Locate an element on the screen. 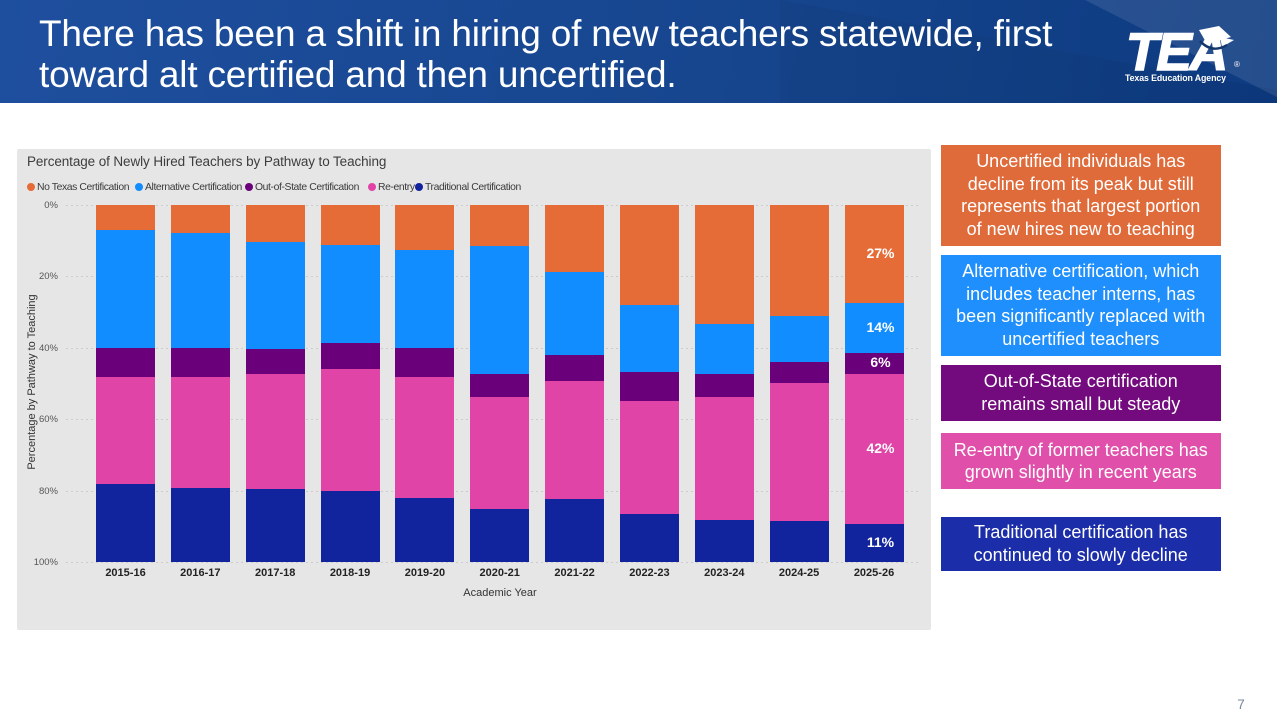 This screenshot has height=714, width=1277. svg-text: Texas Education Agency is located at coordinates (1175, 78).